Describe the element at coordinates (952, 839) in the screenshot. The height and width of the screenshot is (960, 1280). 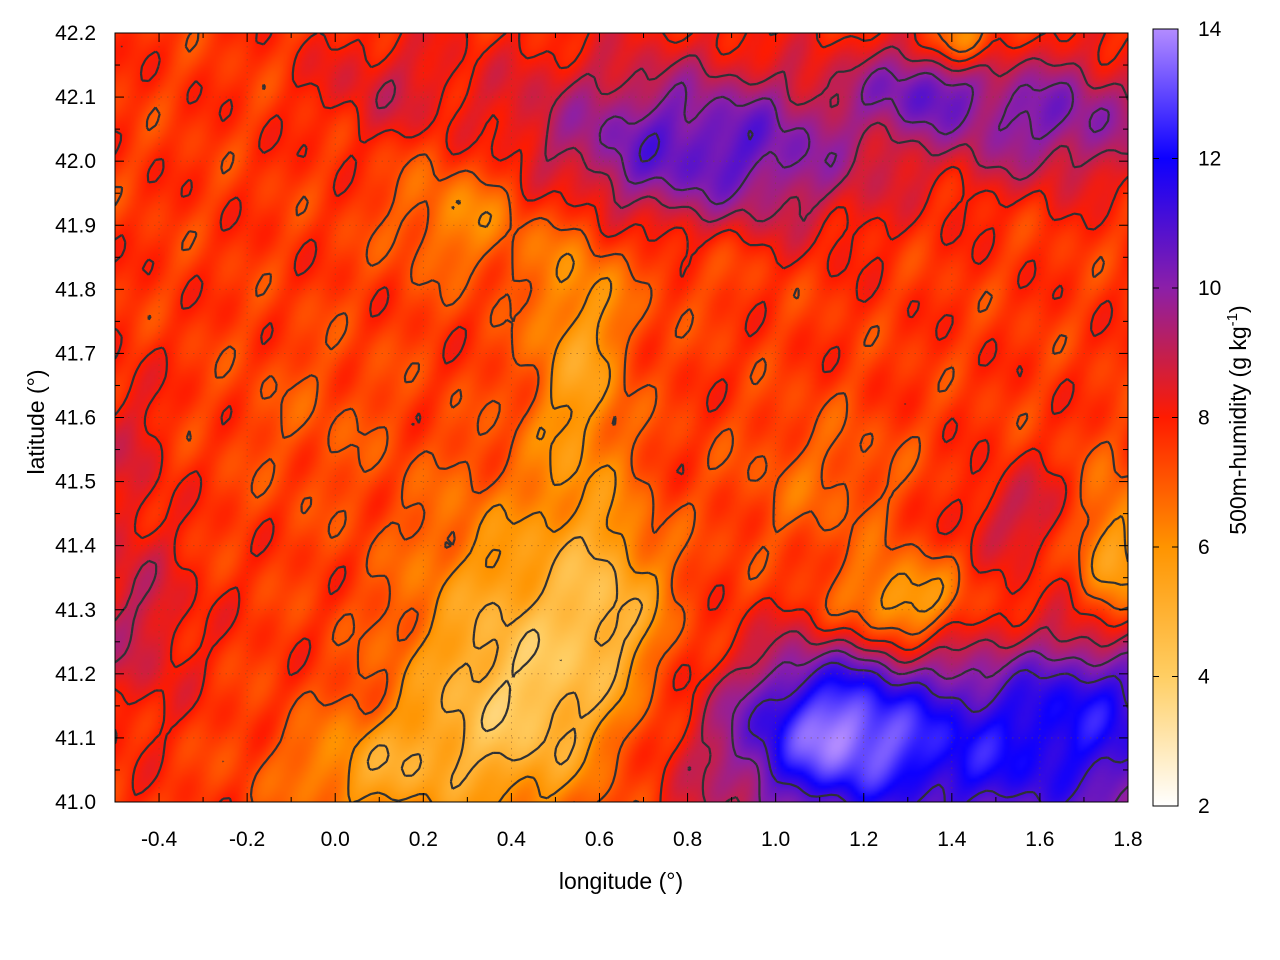
I see `x-tick-label: 1.4` at that location.